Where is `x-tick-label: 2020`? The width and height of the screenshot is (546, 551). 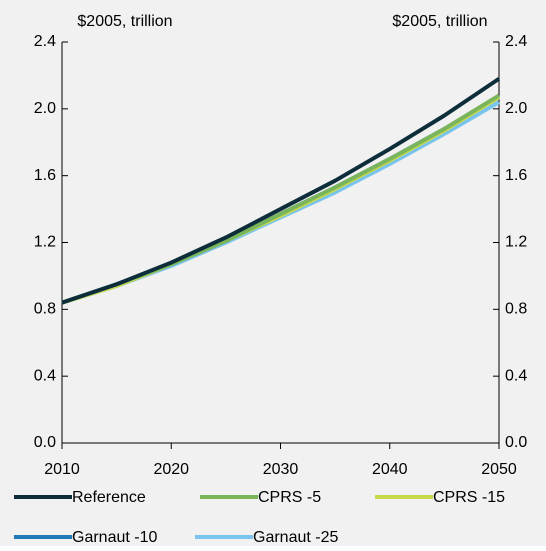
x-tick-label: 2020 is located at coordinates (171, 469).